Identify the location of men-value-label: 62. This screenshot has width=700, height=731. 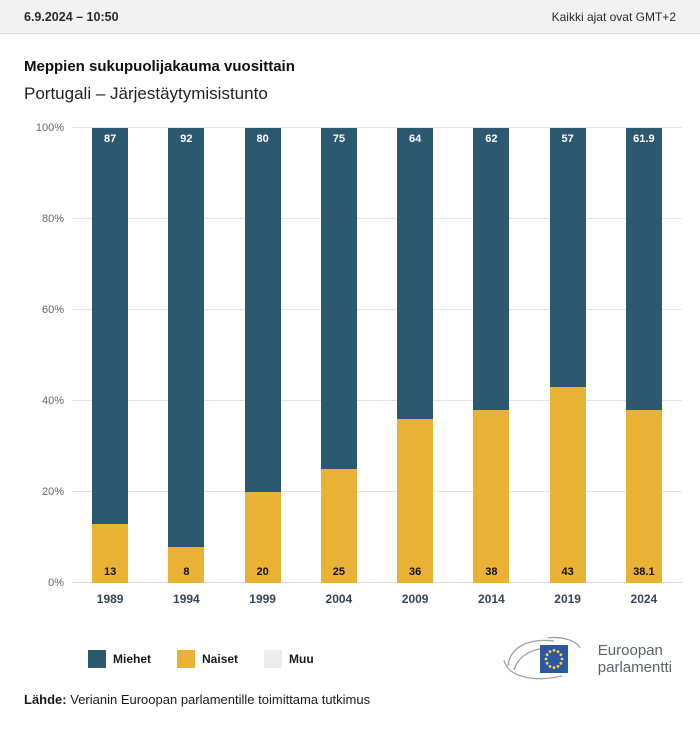
(491, 139).